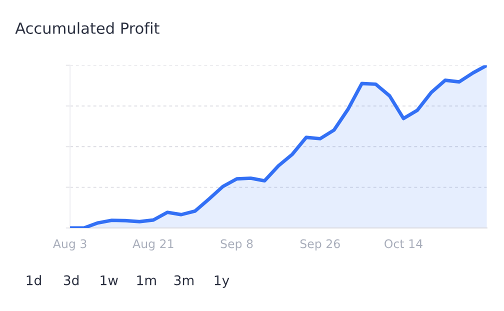 This screenshot has width=504, height=311. Describe the element at coordinates (109, 280) in the screenshot. I see `text: 1w` at that location.